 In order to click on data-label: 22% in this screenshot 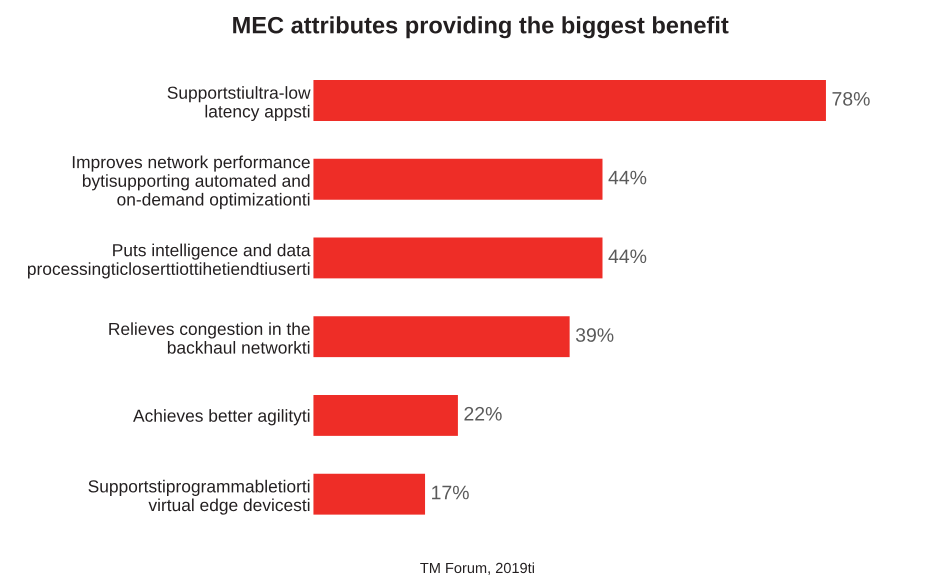, I will do `click(483, 413)`.